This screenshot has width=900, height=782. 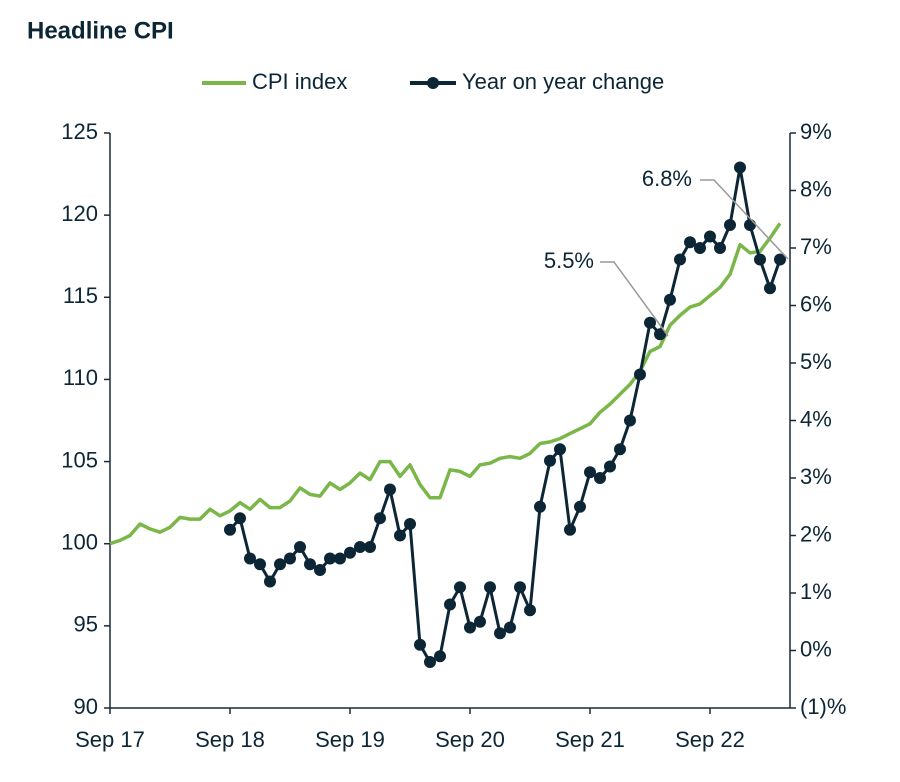 I want to click on legend-label: CPI index, so click(x=299, y=81).